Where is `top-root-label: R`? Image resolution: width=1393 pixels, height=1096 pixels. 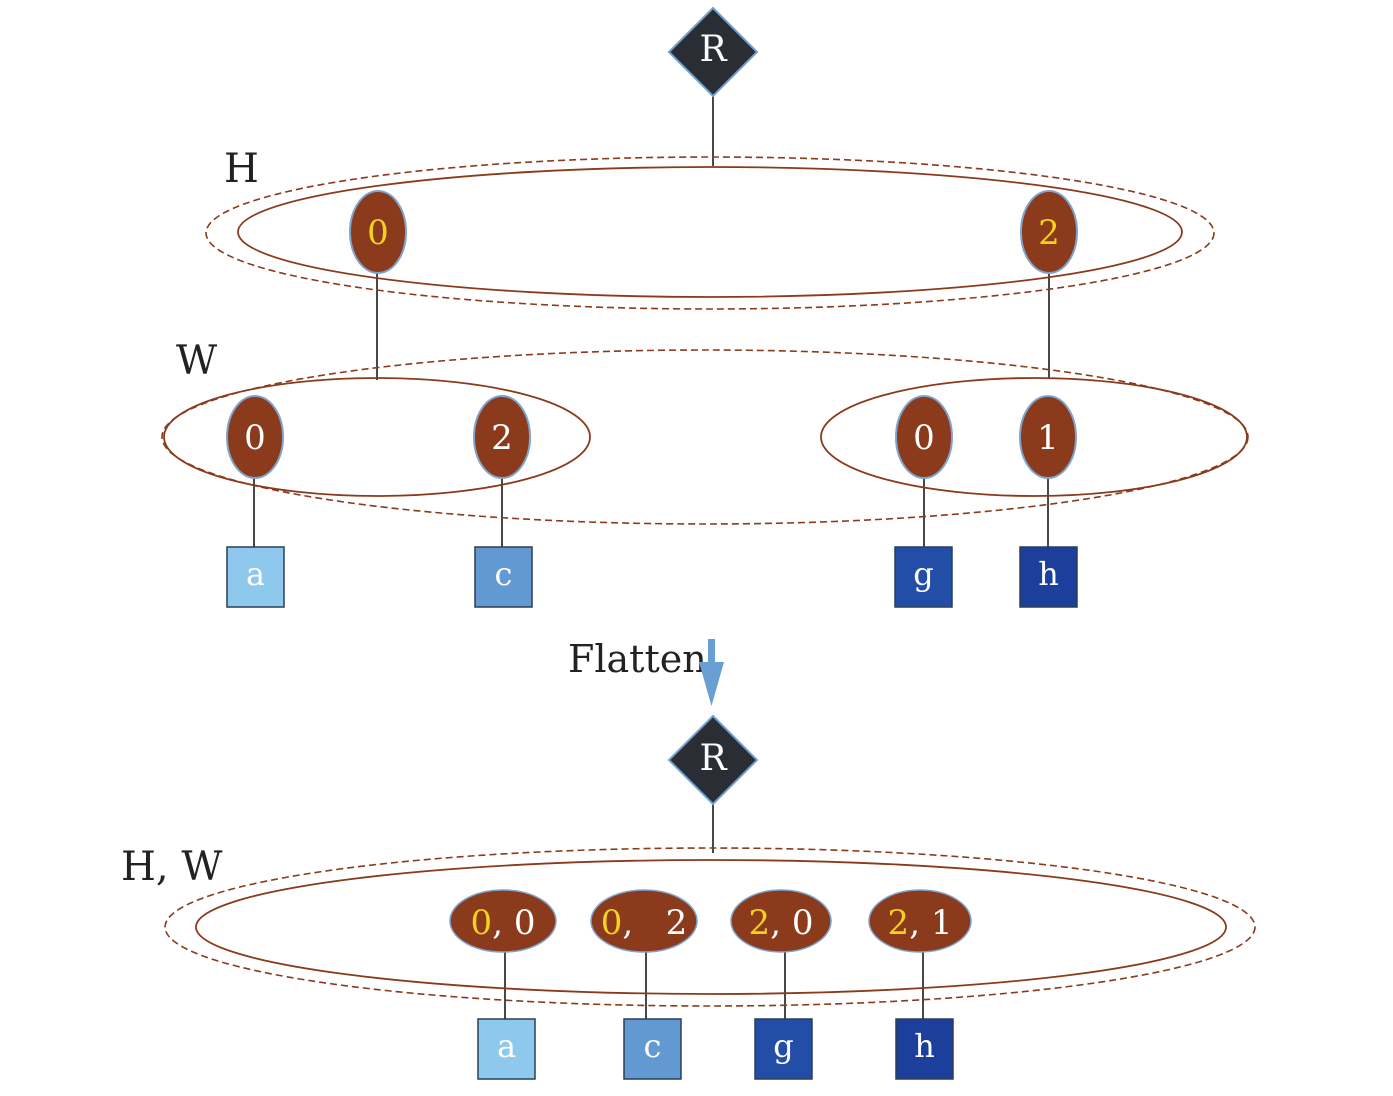
top-root-label: R is located at coordinates (713, 49).